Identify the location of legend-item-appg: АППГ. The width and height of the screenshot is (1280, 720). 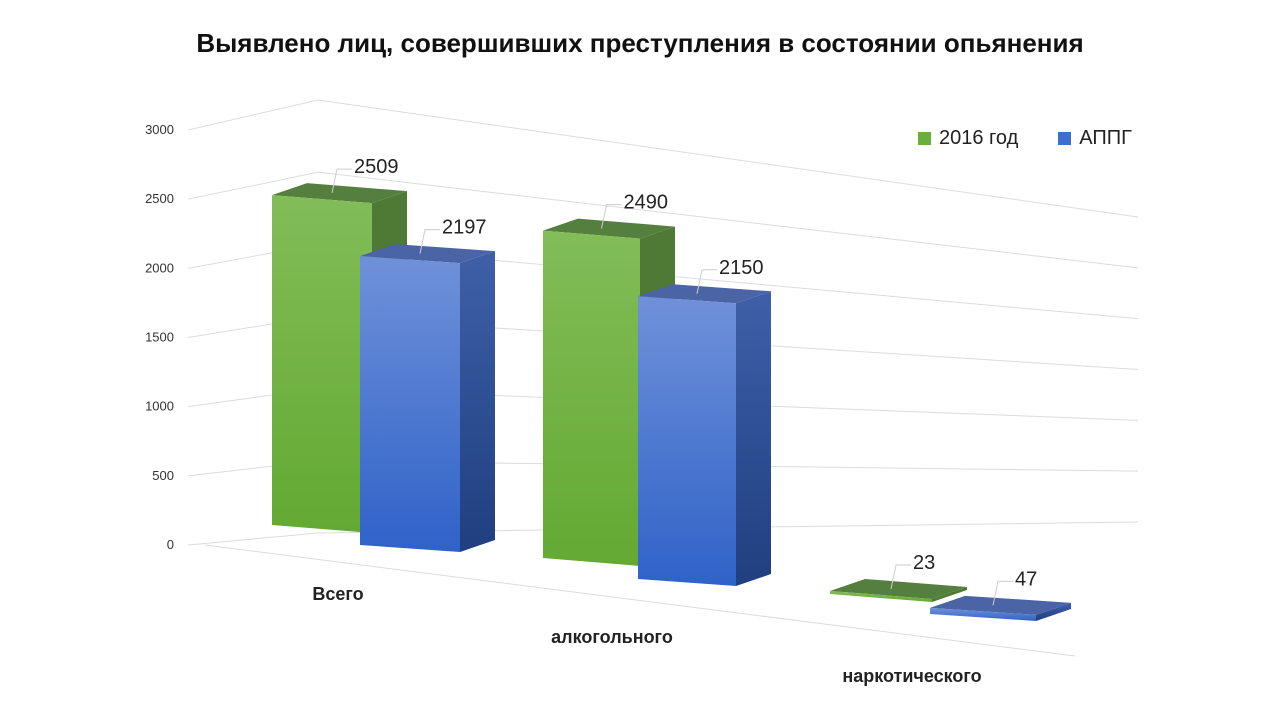
(1095, 138).